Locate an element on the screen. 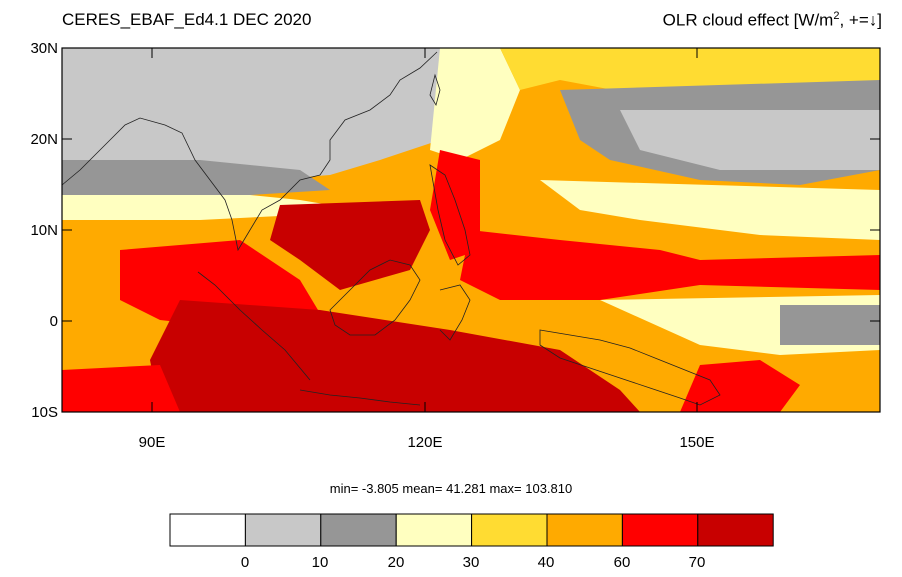  coastline-java is located at coordinates (360, 397).